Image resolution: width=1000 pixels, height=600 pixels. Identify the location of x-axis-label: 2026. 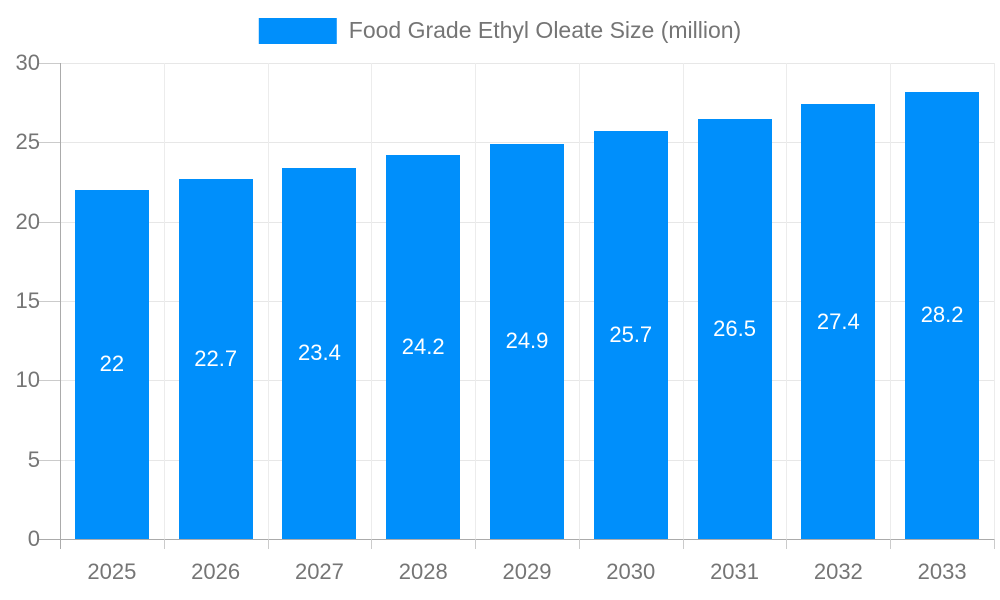
(216, 571).